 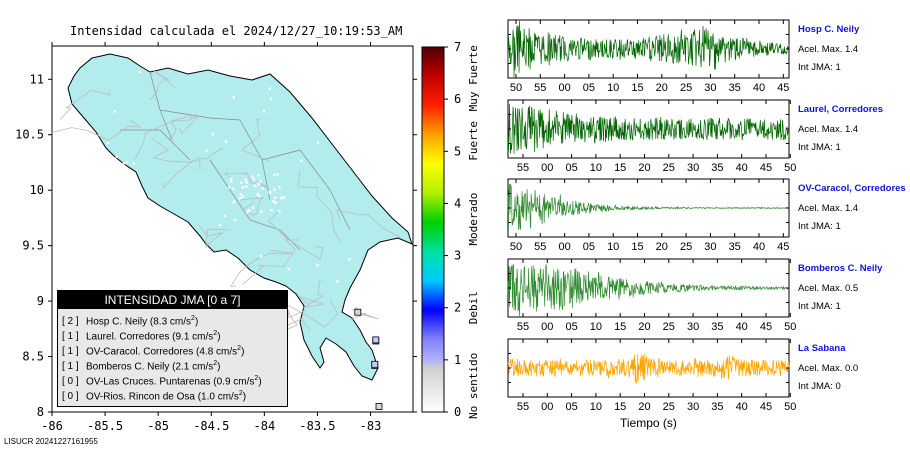 What do you see at coordinates (637, 247) in the screenshot?
I see `panel-x-tick-label: 15` at bounding box center [637, 247].